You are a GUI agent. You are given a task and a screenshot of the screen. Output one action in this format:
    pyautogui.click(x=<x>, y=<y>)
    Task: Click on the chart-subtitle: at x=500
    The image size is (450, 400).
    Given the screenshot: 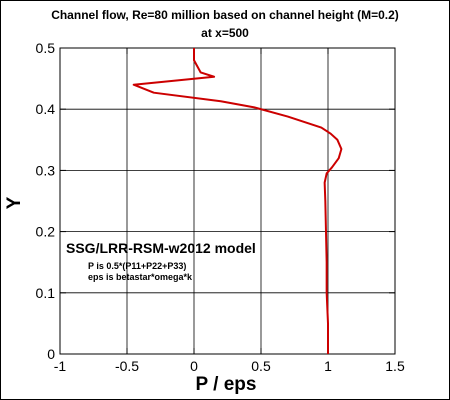 What is the action you would take?
    pyautogui.click(x=225, y=33)
    